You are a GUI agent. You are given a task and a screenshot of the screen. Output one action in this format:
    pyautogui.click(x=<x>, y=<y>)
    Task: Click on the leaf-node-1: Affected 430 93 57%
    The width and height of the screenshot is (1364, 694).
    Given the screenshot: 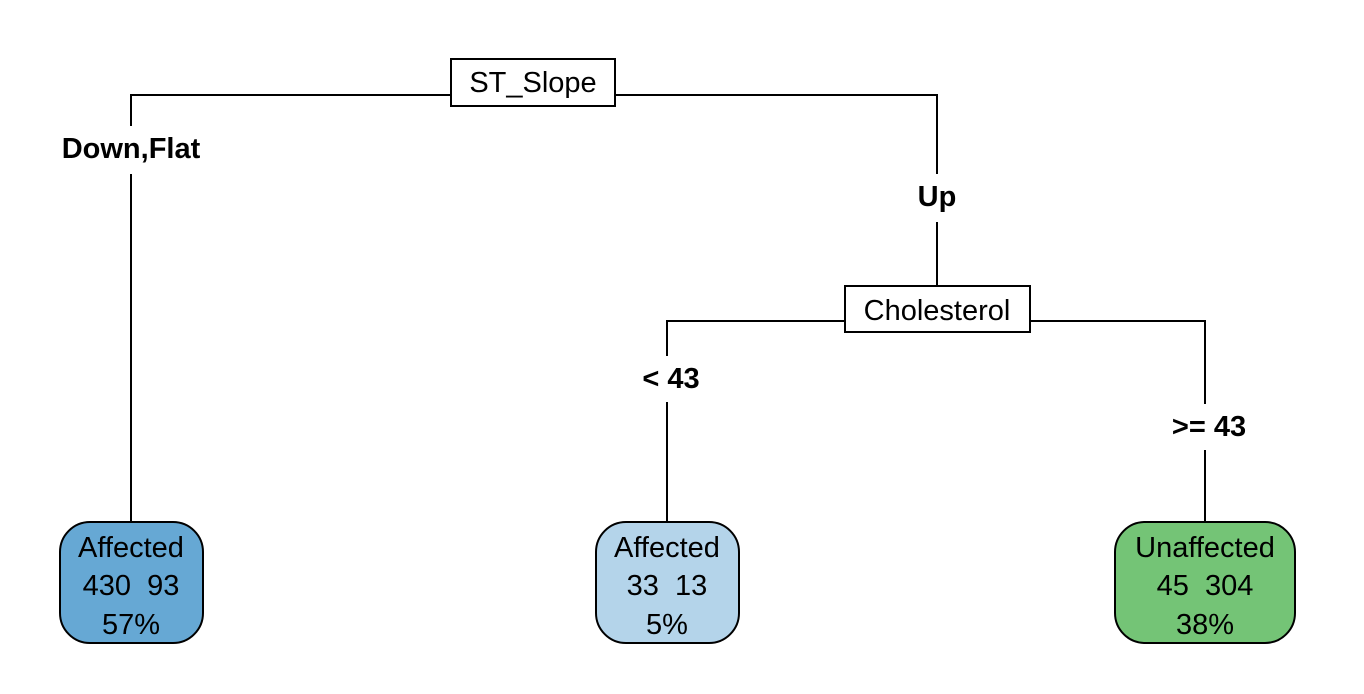 What is the action you would take?
    pyautogui.click(x=131, y=582)
    